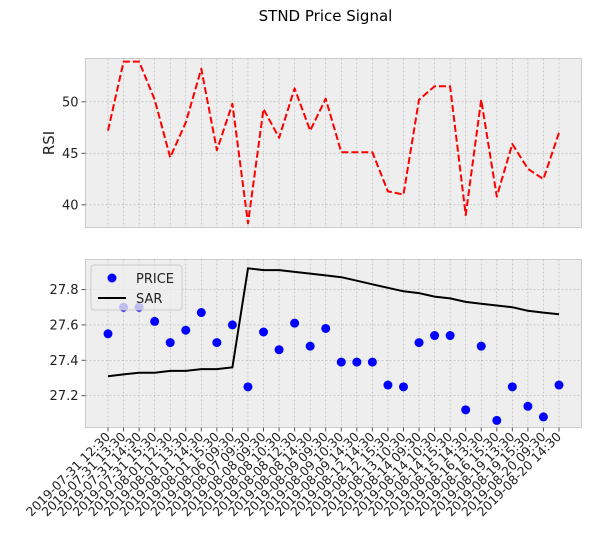  I want to click on y-tick-label: 27.4, so click(64, 361).